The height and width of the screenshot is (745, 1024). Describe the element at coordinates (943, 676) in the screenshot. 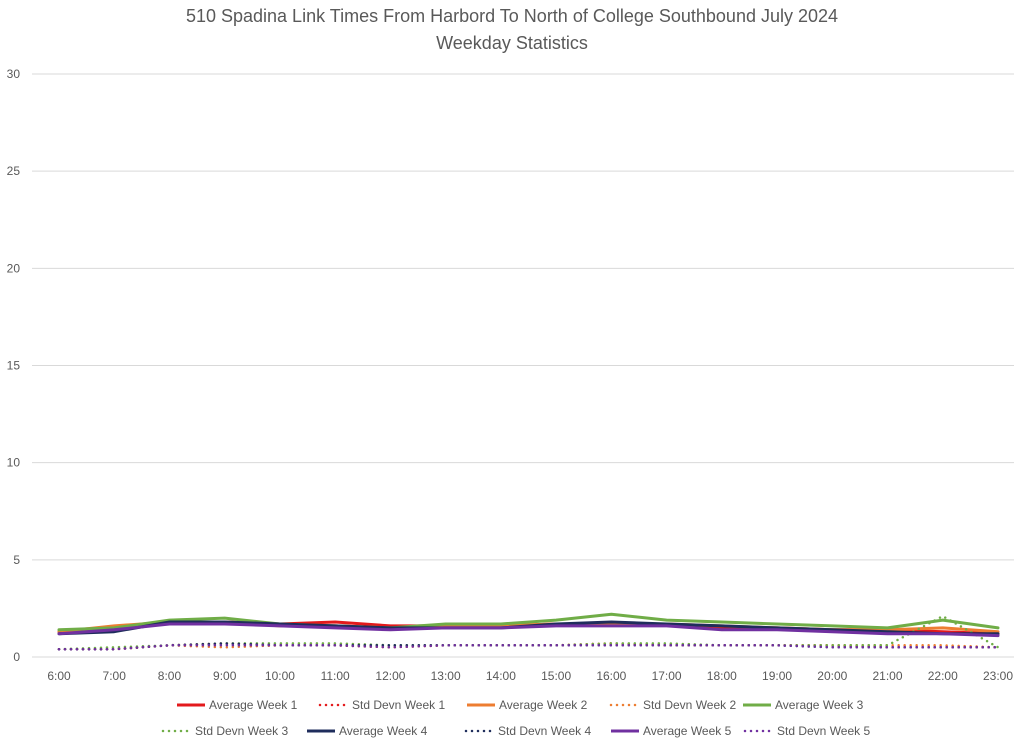

I see `x-tick-label: 22:00` at that location.